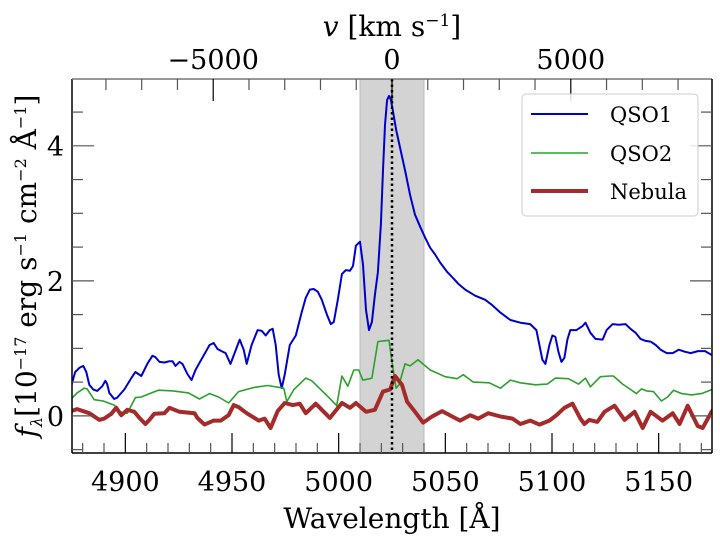 Image resolution: width=720 pixels, height=544 pixels. What do you see at coordinates (648, 192) in the screenshot?
I see `legend-label-nebula: Nebula` at bounding box center [648, 192].